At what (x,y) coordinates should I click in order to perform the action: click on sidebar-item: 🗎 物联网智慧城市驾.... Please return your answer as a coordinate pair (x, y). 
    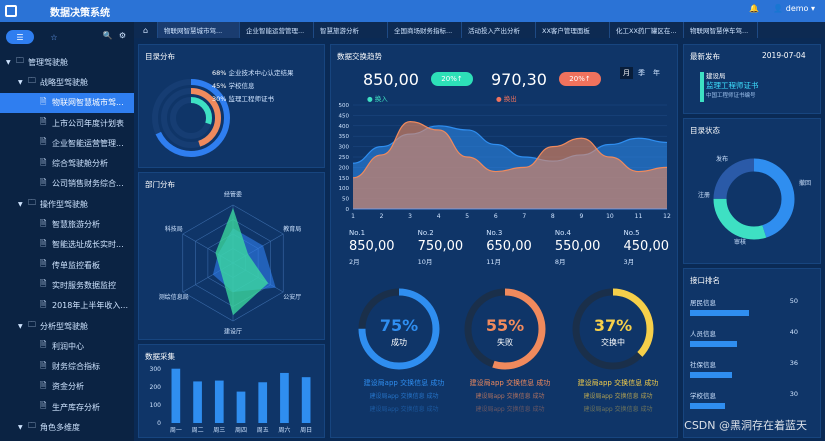
    Looking at the image, I should click on (67, 102).